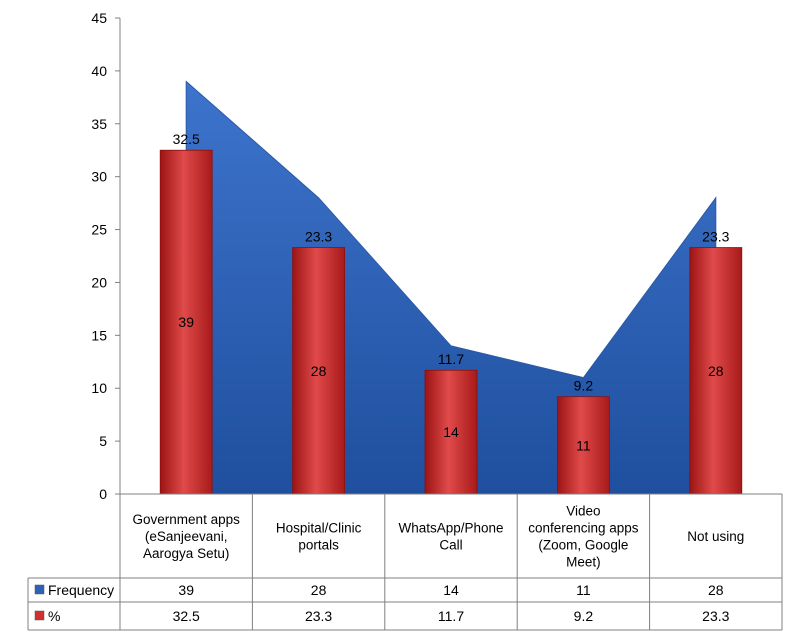  What do you see at coordinates (81, 590) in the screenshot?
I see `legend-label: Frequency` at bounding box center [81, 590].